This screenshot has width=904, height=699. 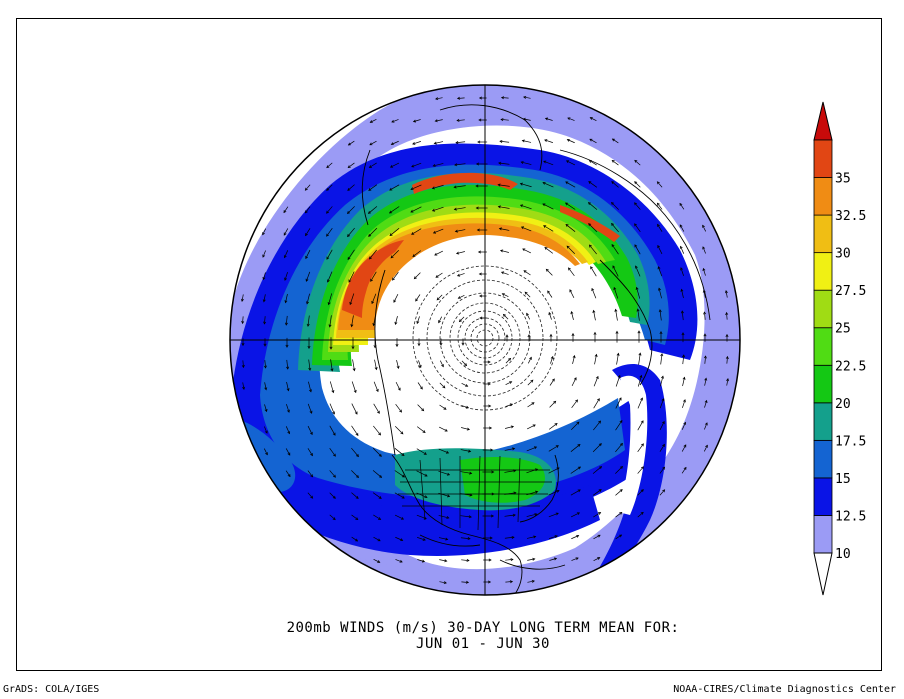 What do you see at coordinates (850, 216) in the screenshot?
I see `colorbar-tick-label: 32.5` at bounding box center [850, 216].